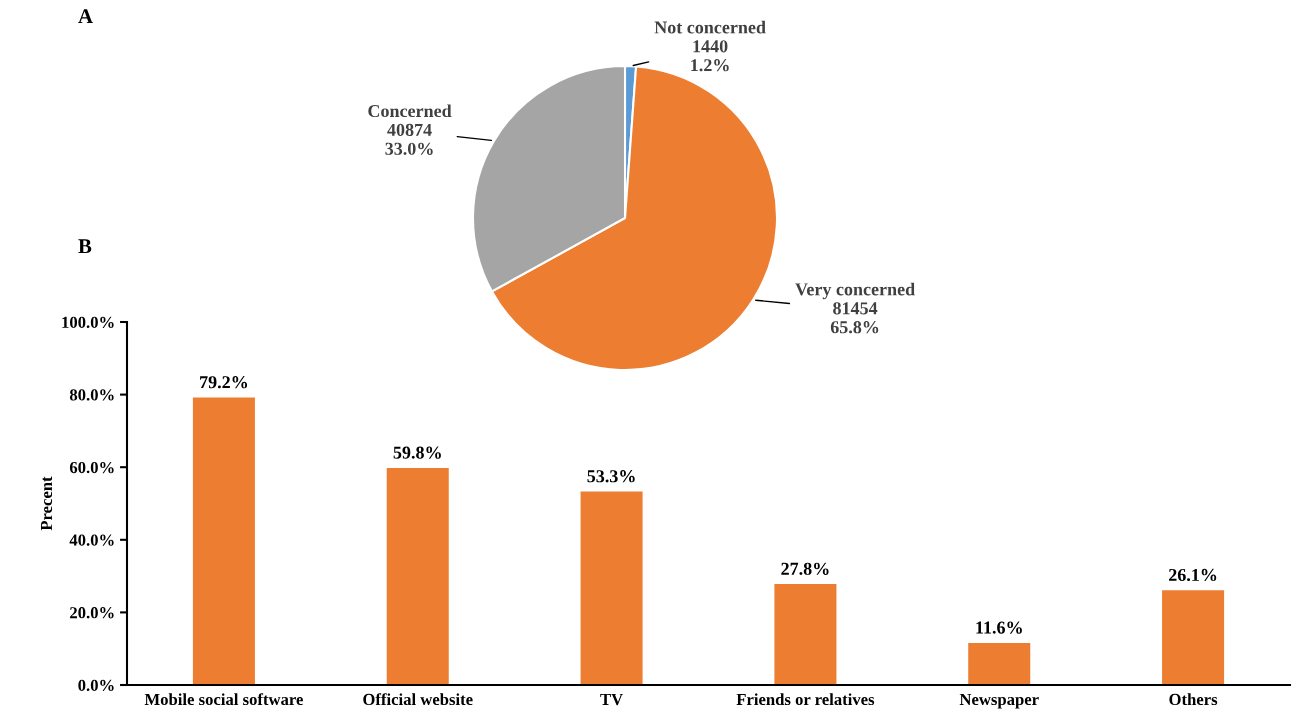  What do you see at coordinates (91, 467) in the screenshot?
I see `y-tick-label: 60.0%` at bounding box center [91, 467].